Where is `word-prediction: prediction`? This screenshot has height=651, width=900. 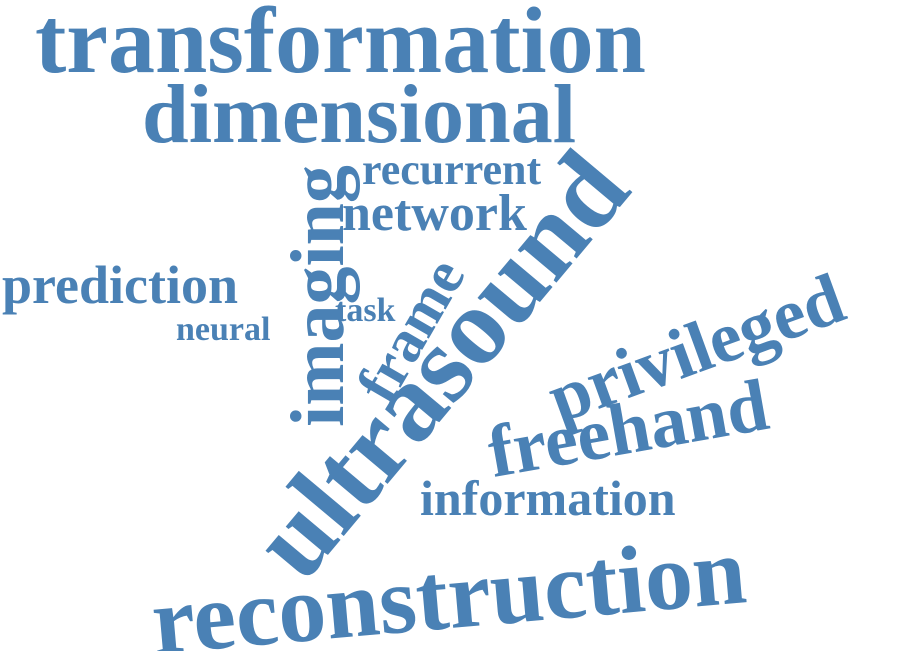 word-prediction: prediction is located at coordinates (120, 285).